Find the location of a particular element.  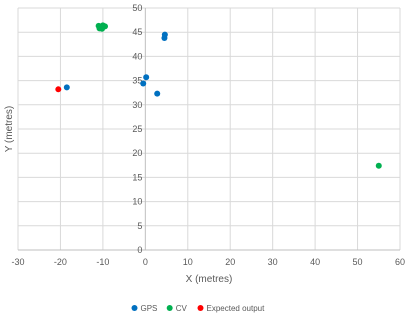

y-tick-label: 45 is located at coordinates (137, 32).